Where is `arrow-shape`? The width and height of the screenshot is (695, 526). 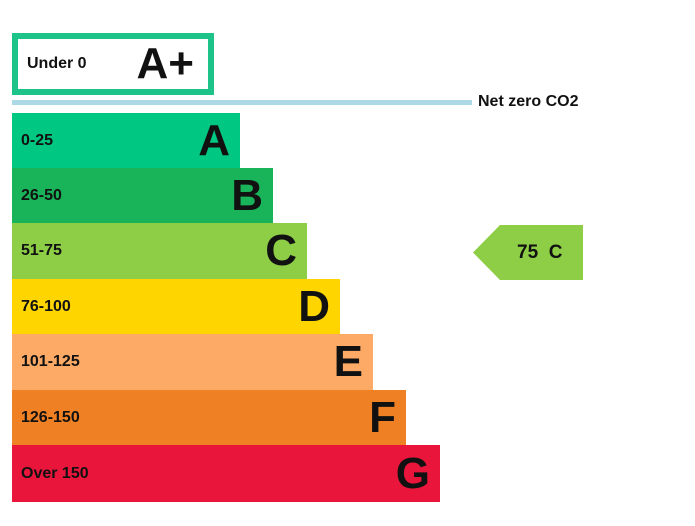 arrow-shape is located at coordinates (528, 252).